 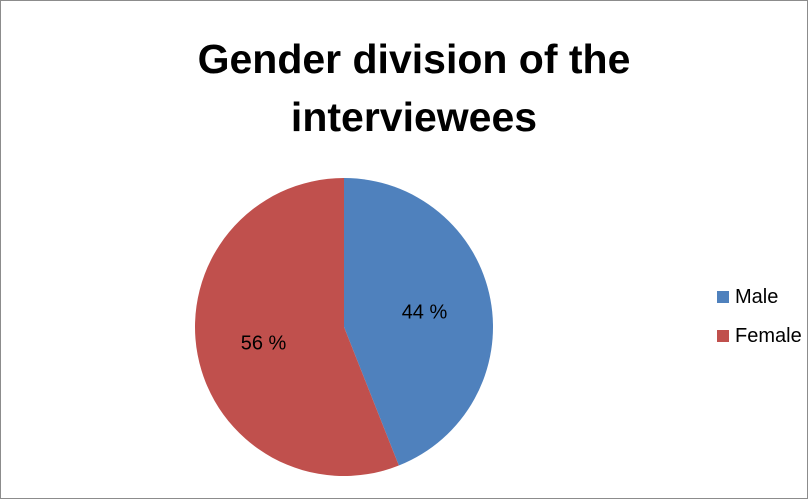 What do you see at coordinates (757, 297) in the screenshot?
I see `legend-label-male: Male` at bounding box center [757, 297].